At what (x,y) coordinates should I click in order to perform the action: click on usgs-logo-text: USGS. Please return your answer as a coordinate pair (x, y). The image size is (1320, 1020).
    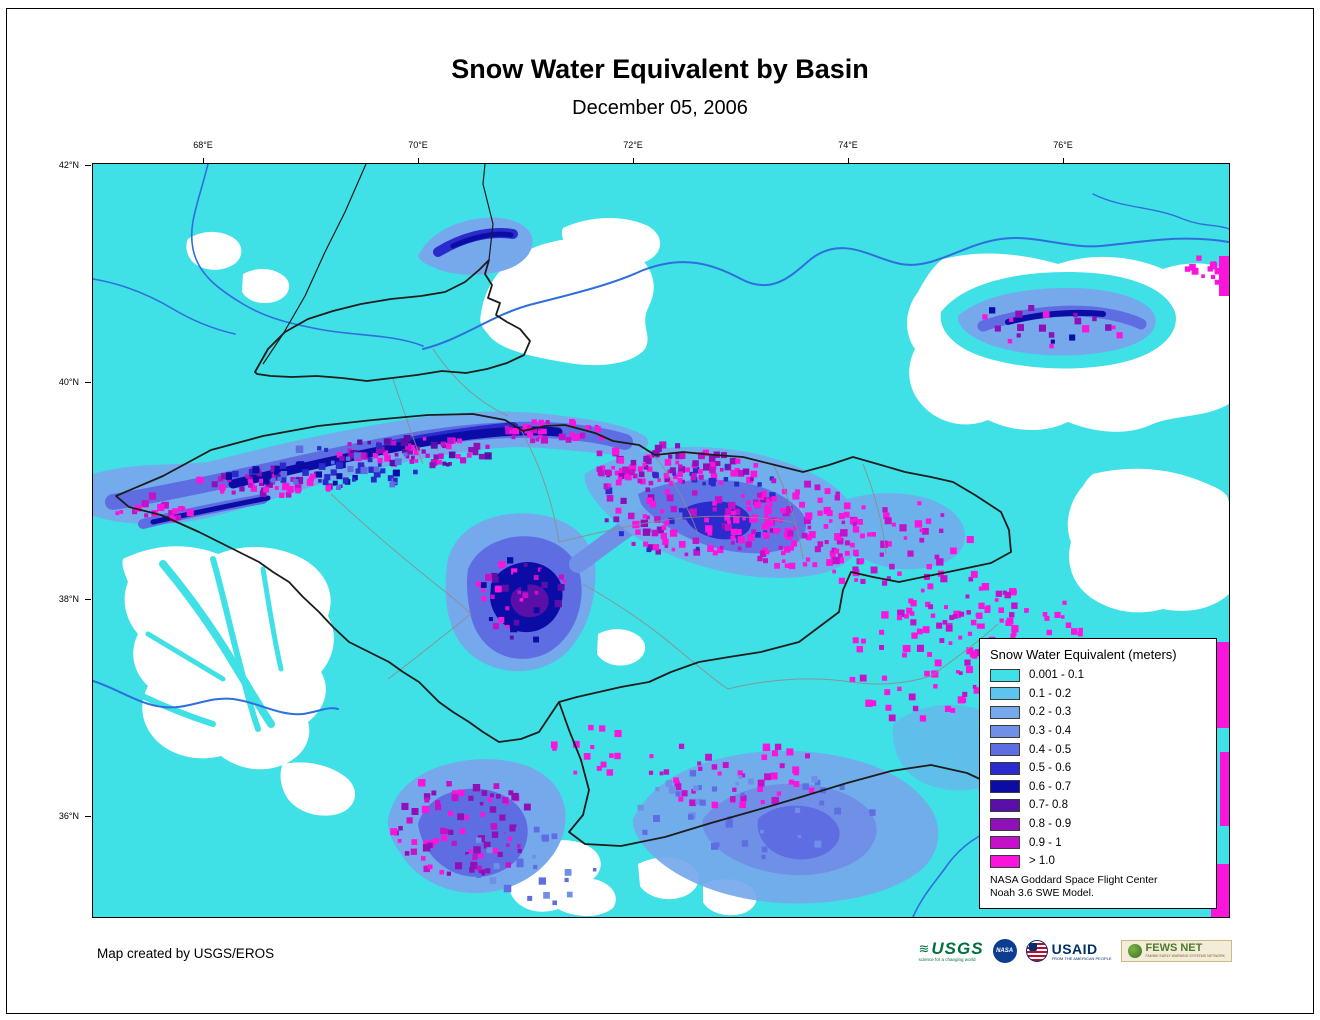
    Looking at the image, I should click on (957, 948).